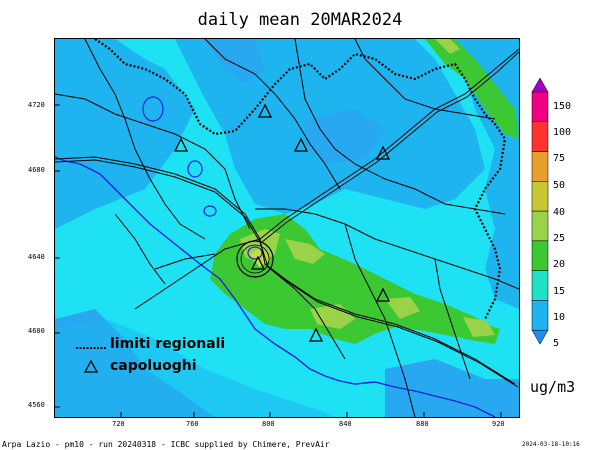 This screenshot has height=450, width=600. I want to click on ring-road, so click(255, 259).